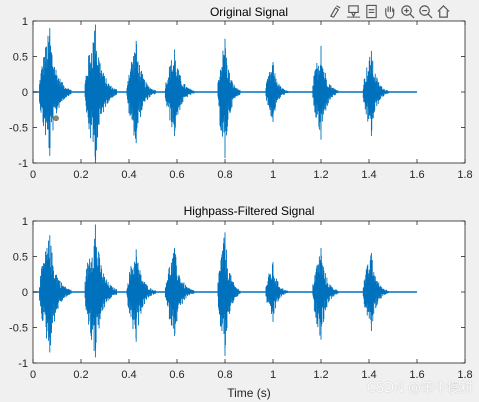  Describe the element at coordinates (419, 388) in the screenshot. I see `watermark-text: CSDN @笨牛慢耕` at that location.